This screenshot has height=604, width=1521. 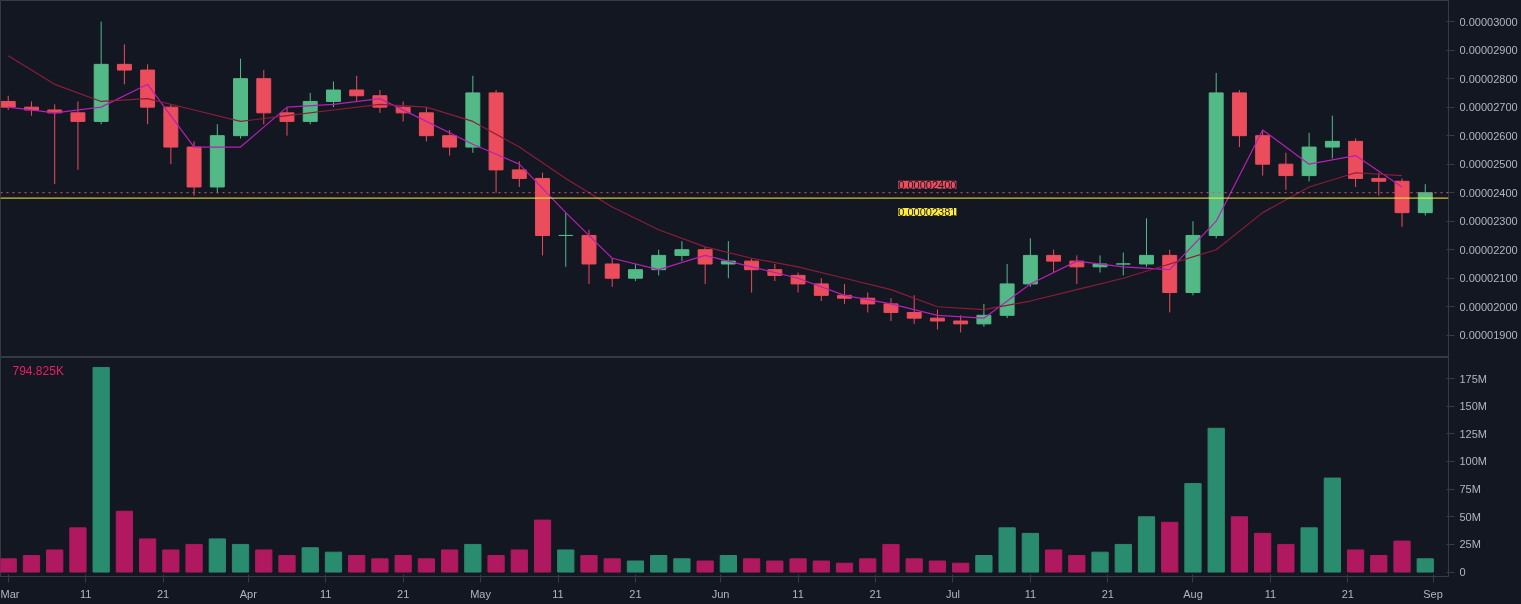 I want to click on y-tick-label: 0, so click(x=1462, y=572).